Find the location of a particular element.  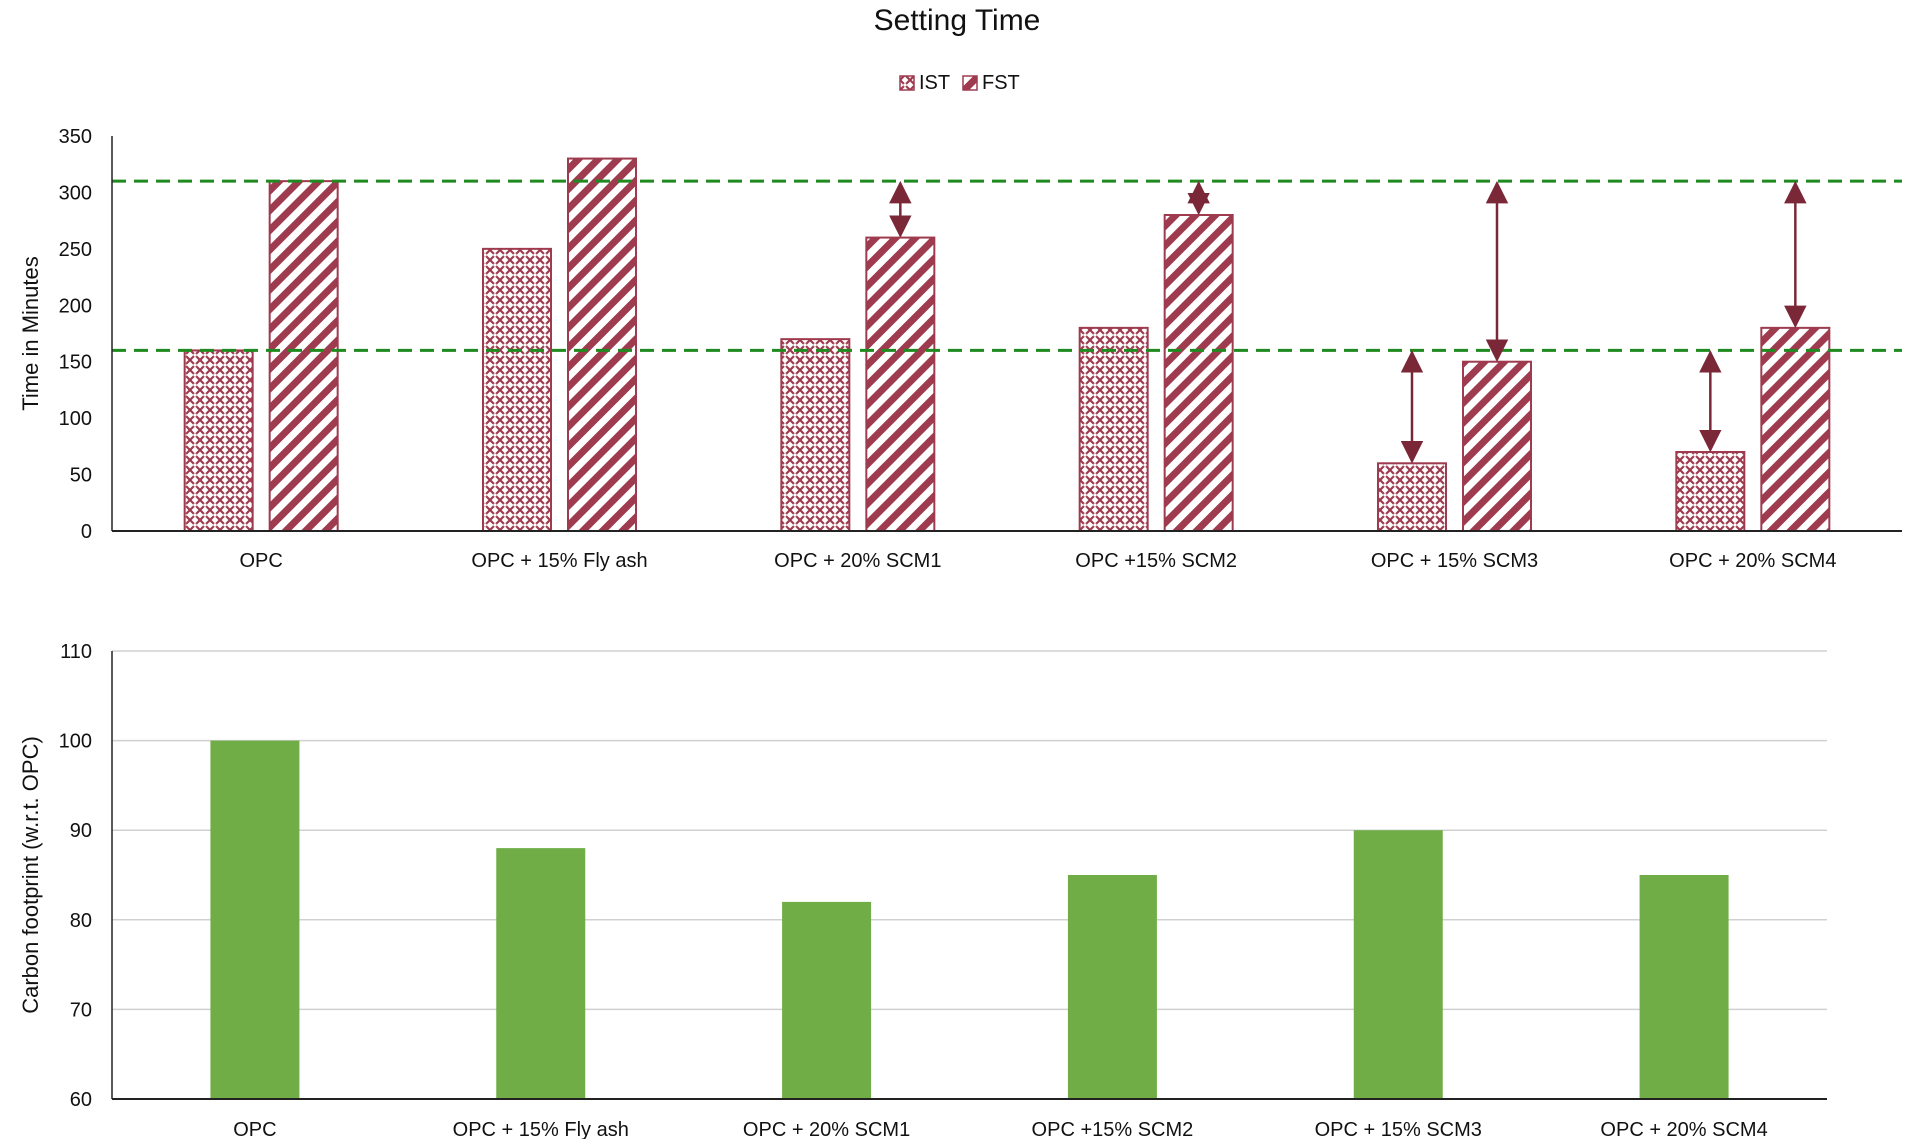

y-tick-label: 110 is located at coordinates (76, 652).